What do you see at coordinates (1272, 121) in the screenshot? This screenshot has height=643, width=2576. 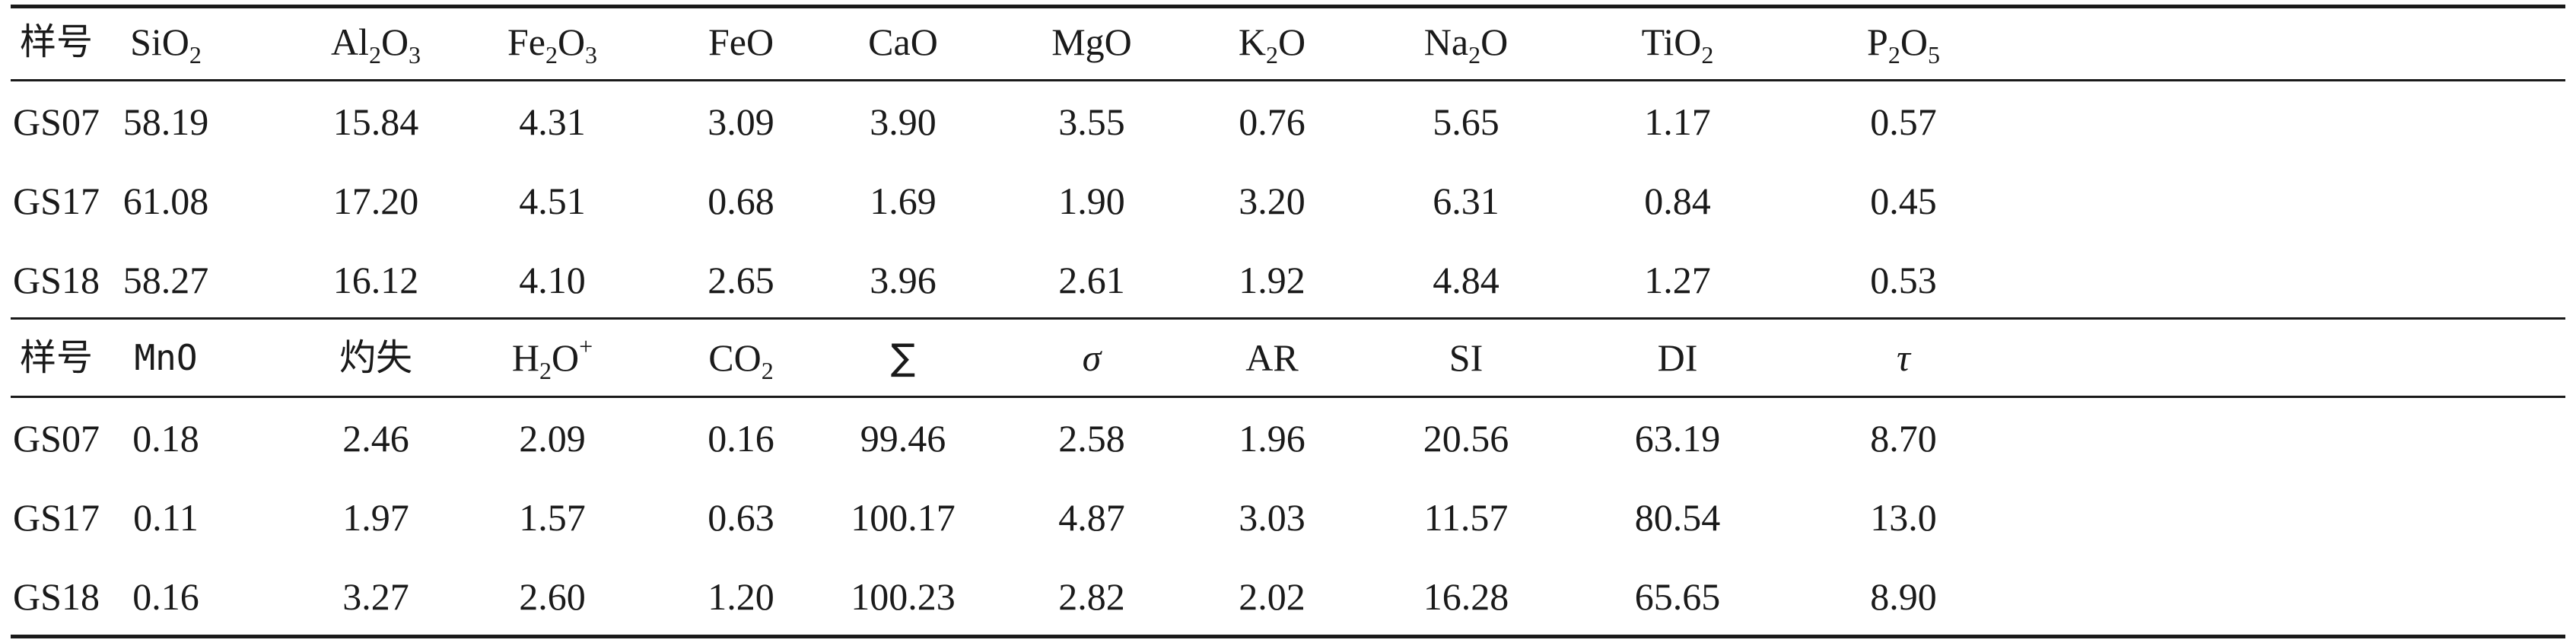 I see `value-cell: 0.76` at bounding box center [1272, 121].